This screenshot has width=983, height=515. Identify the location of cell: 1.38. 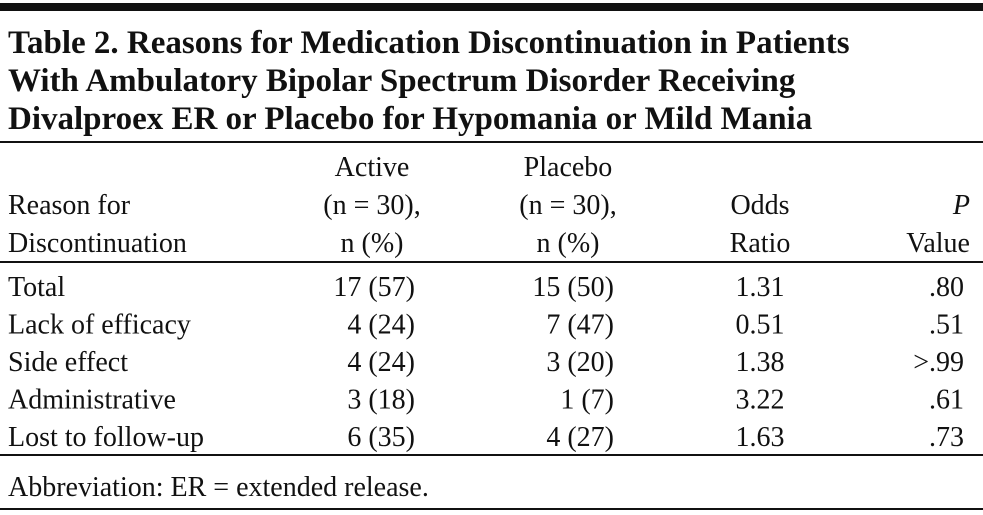
(760, 362).